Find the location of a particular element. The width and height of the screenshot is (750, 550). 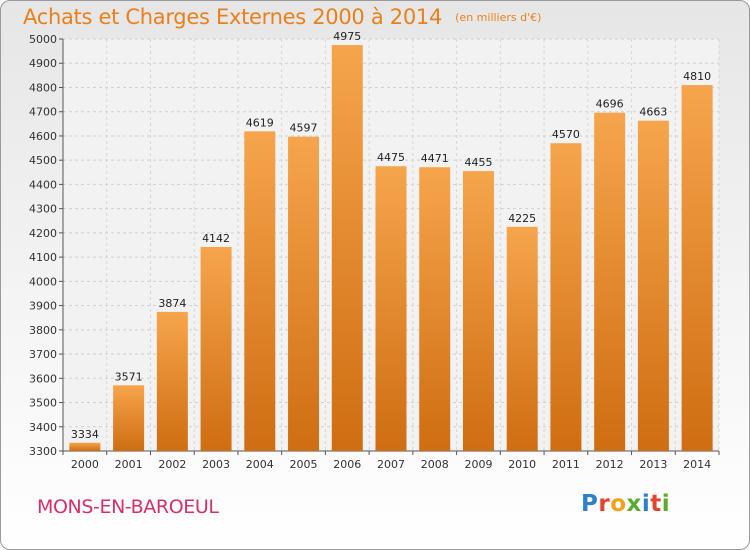

brand-letter: t is located at coordinates (656, 504).